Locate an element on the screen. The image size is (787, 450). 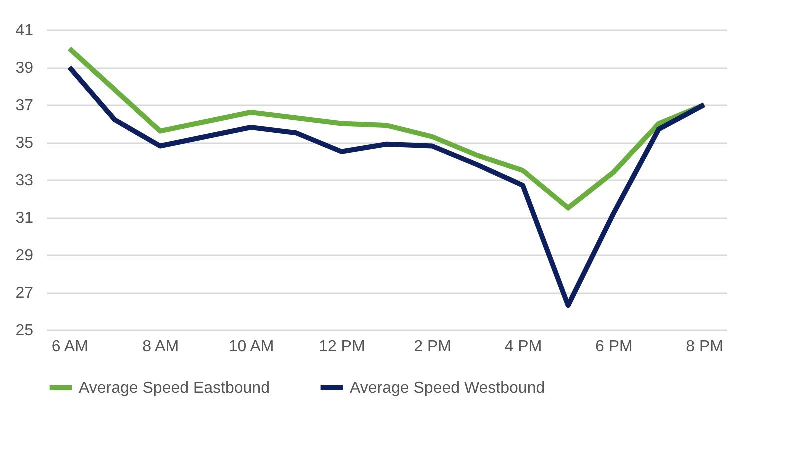
x-tick-label: 8 AM is located at coordinates (161, 347).